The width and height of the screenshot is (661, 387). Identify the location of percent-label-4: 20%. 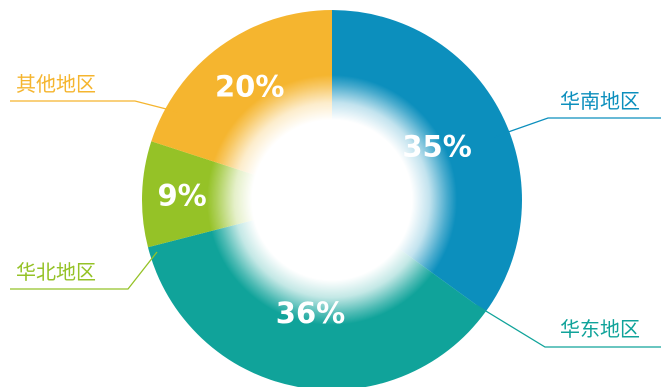
(249, 87).